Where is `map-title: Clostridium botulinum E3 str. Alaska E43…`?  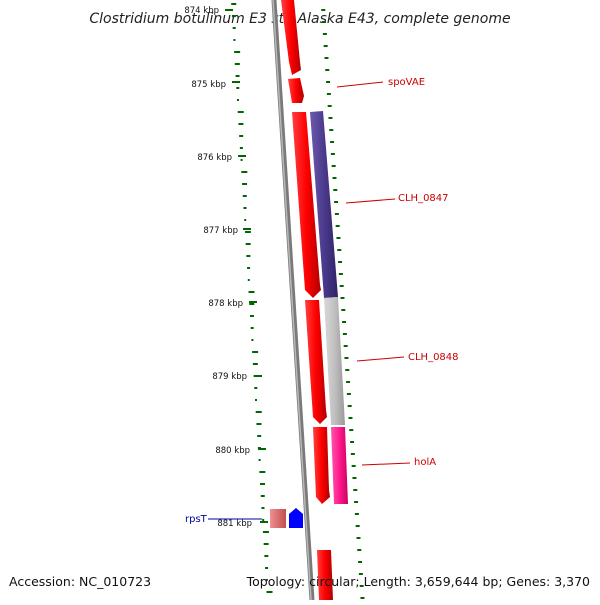 map-title: Clostridium botulinum E3 str. Alaska E43… is located at coordinates (299, 19).